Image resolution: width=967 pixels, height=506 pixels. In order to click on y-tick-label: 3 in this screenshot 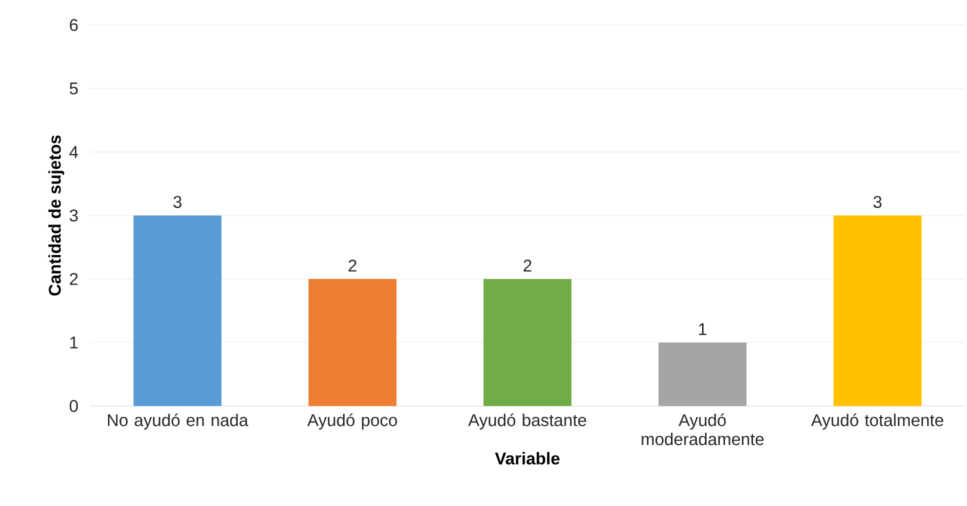, I will do `click(74, 215)`.